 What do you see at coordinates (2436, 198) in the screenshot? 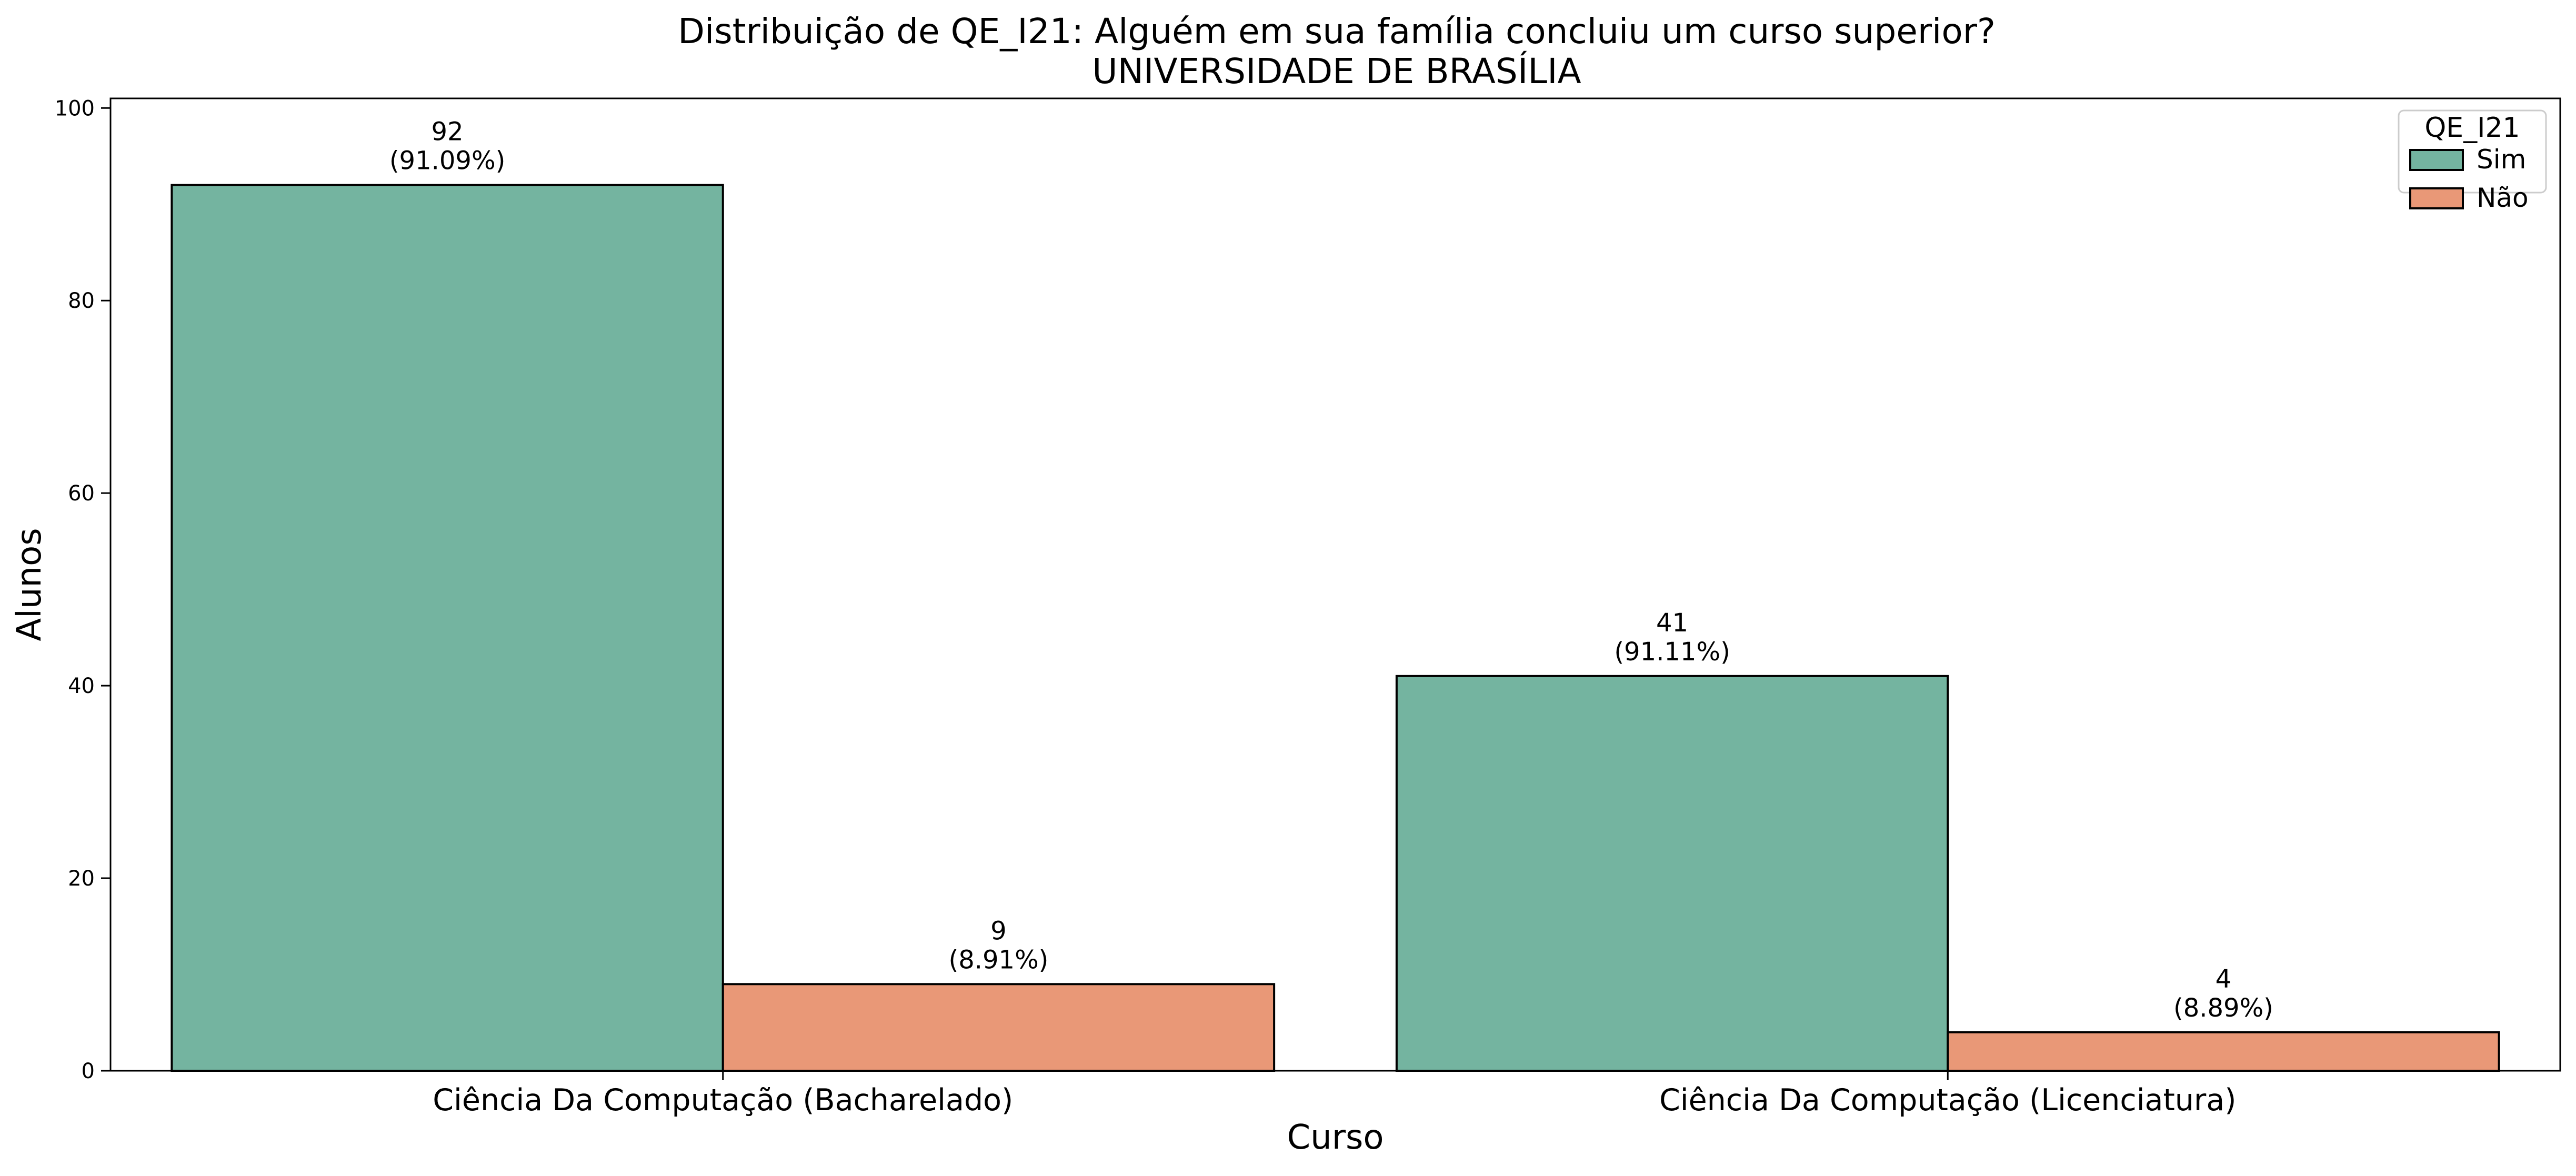
I see `legend-swatch-não` at bounding box center [2436, 198].